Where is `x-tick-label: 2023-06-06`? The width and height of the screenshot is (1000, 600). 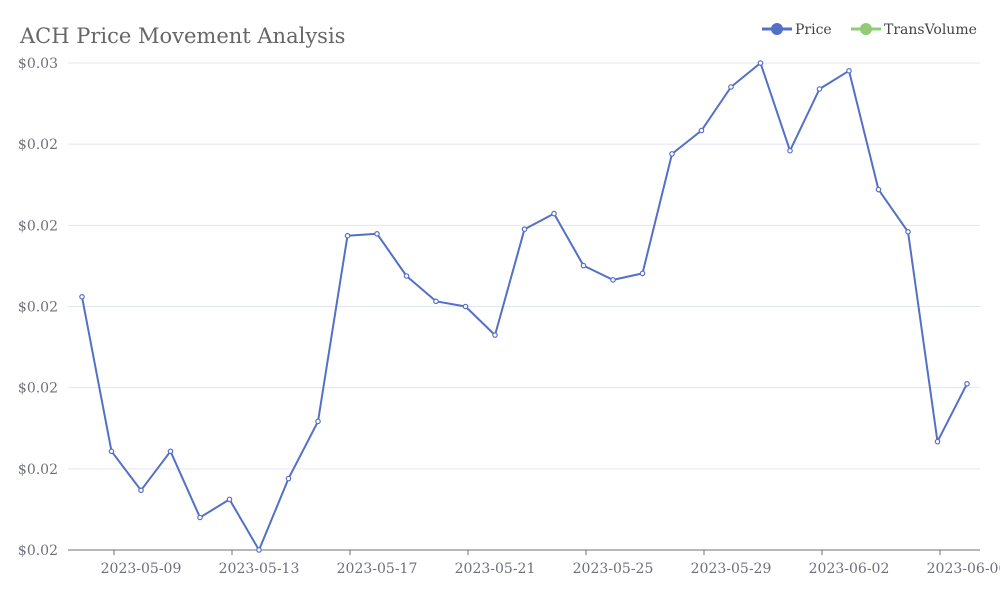 x-tick-label: 2023-06-06 is located at coordinates (963, 569).